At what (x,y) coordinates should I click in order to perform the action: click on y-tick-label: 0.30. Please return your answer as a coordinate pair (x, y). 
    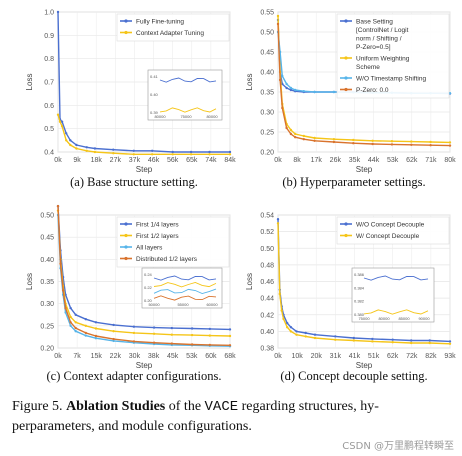
    Looking at the image, I should click on (267, 113).